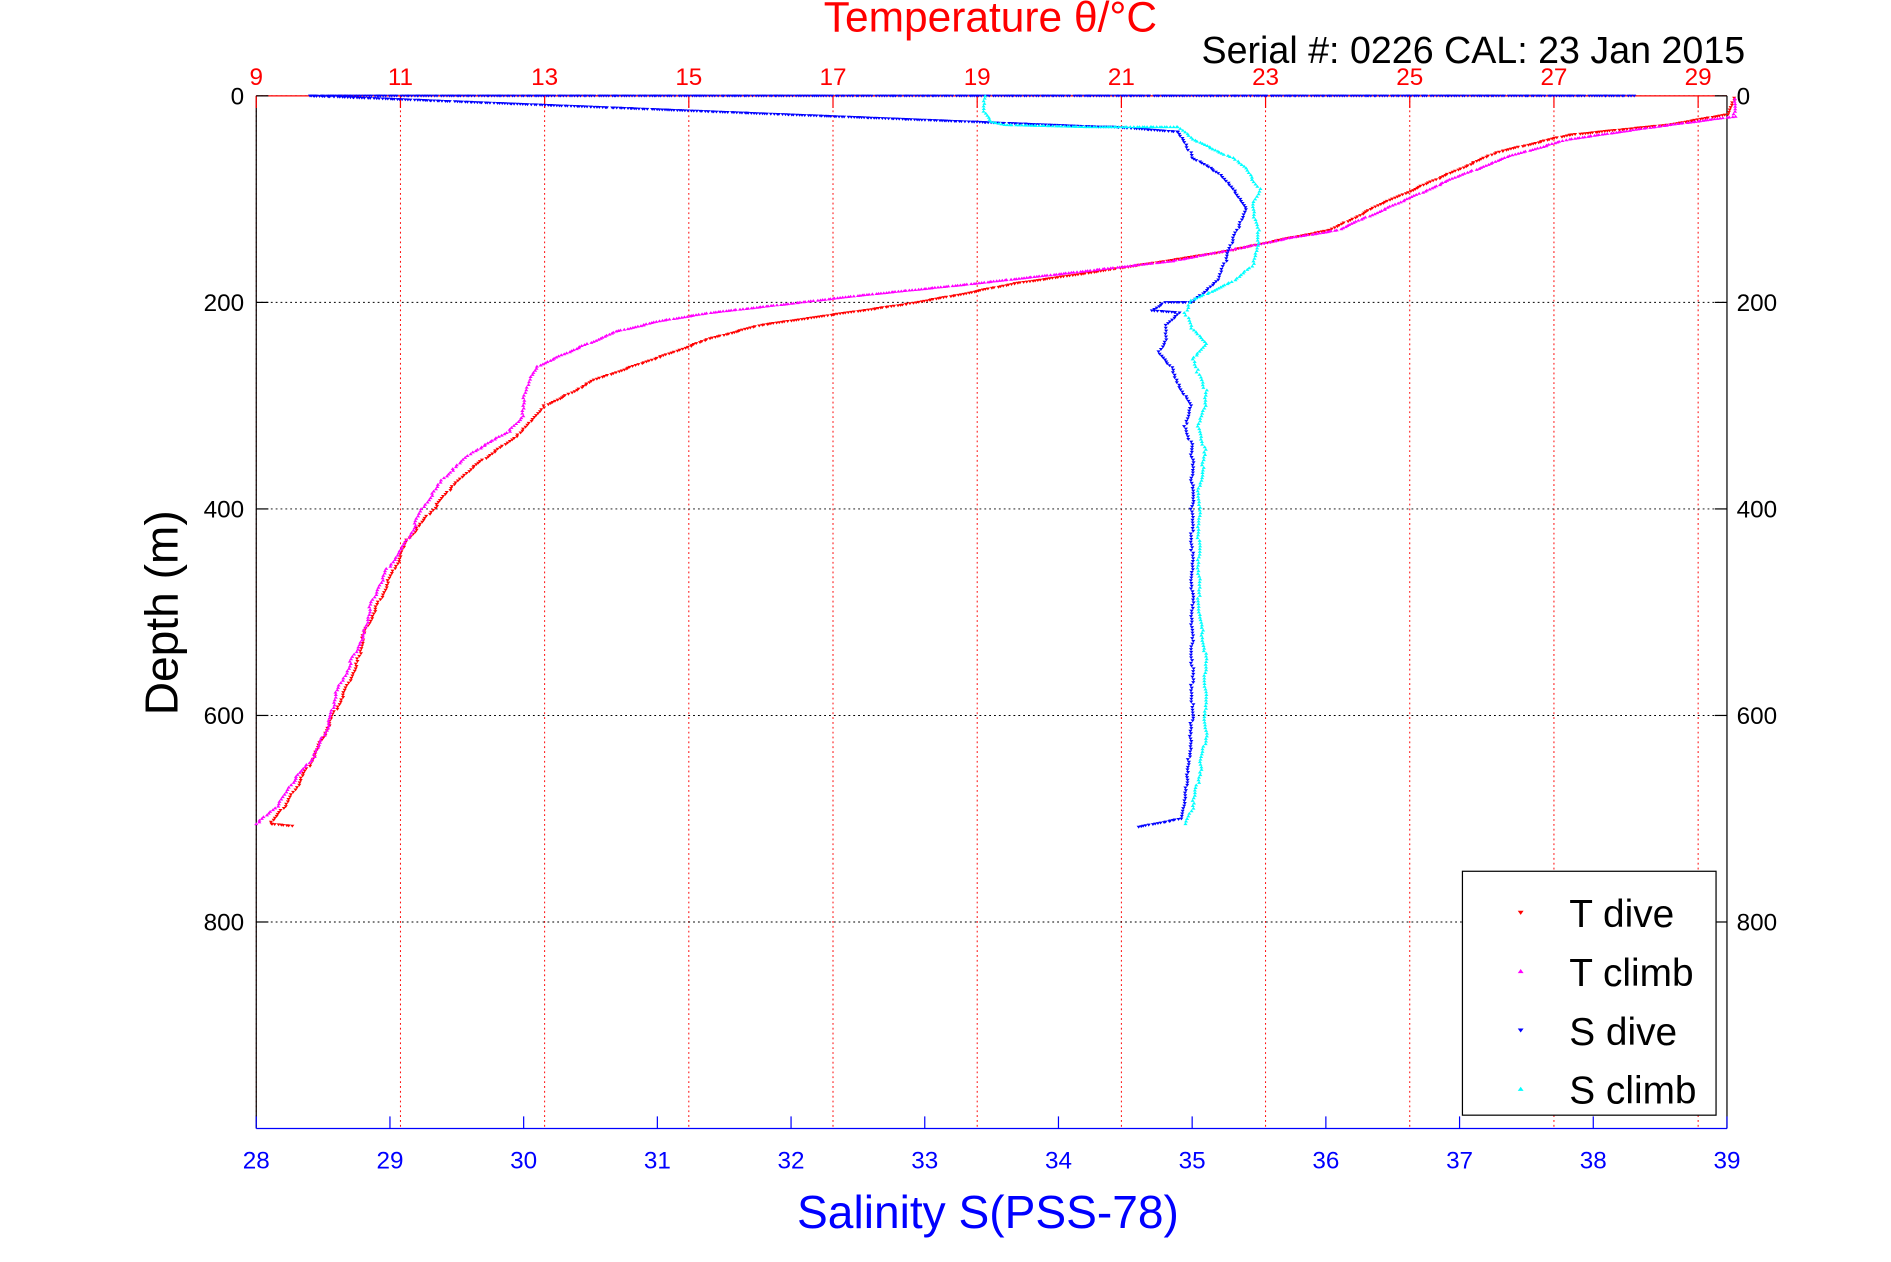 The height and width of the screenshot is (1262, 1891). Describe the element at coordinates (1757, 716) in the screenshot. I see `y-right-tick-label: 600` at that location.